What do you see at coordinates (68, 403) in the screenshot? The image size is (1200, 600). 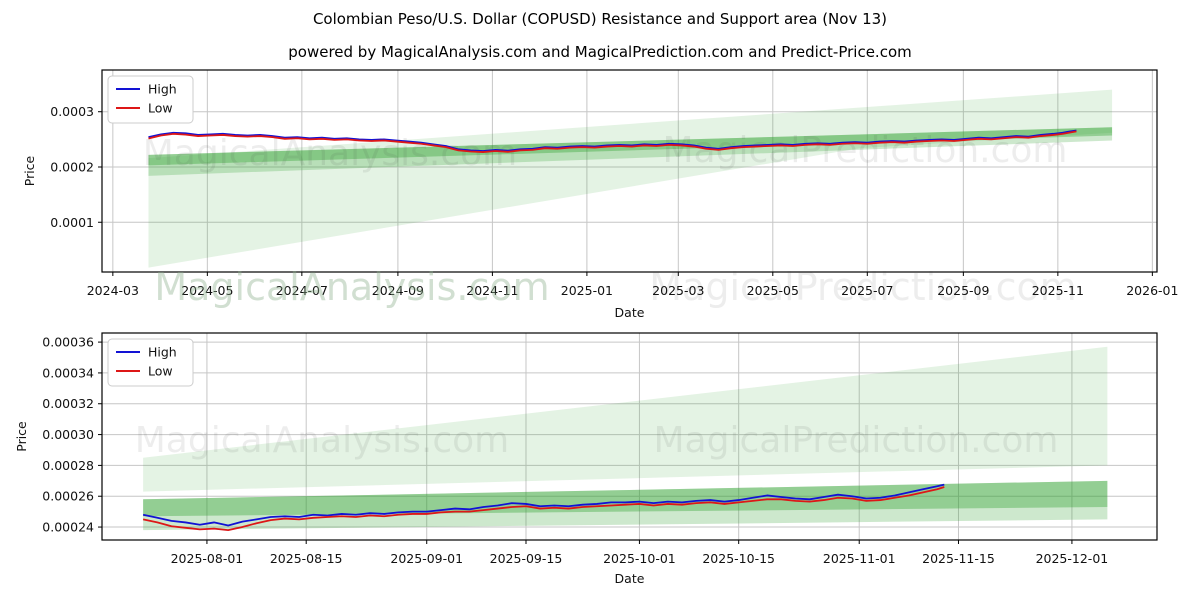 I see `tick-label-y: 0.00032` at bounding box center [68, 403].